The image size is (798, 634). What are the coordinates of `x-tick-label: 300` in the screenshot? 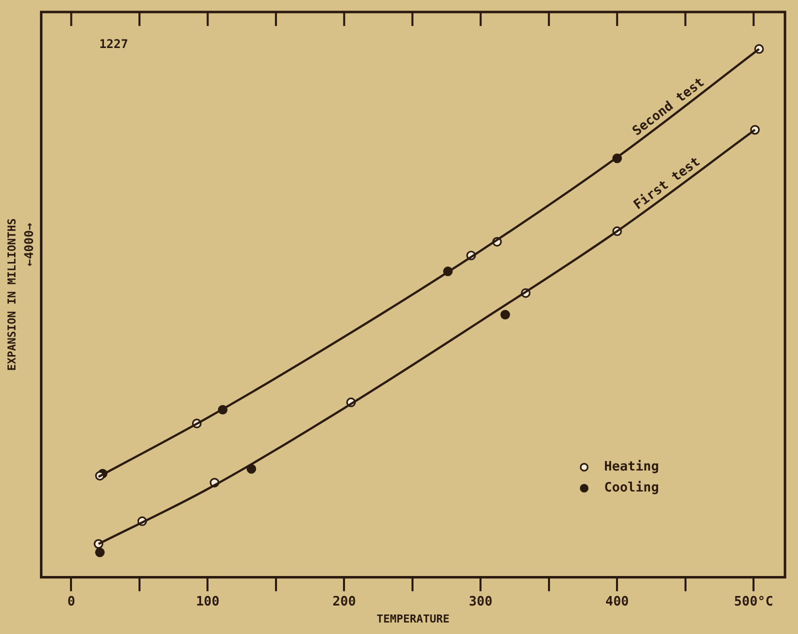 It's located at (480, 602).